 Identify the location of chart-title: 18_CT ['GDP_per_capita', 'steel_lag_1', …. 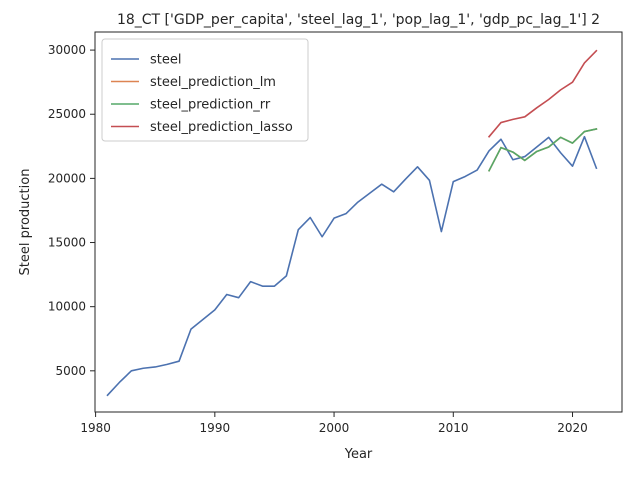
(358, 20).